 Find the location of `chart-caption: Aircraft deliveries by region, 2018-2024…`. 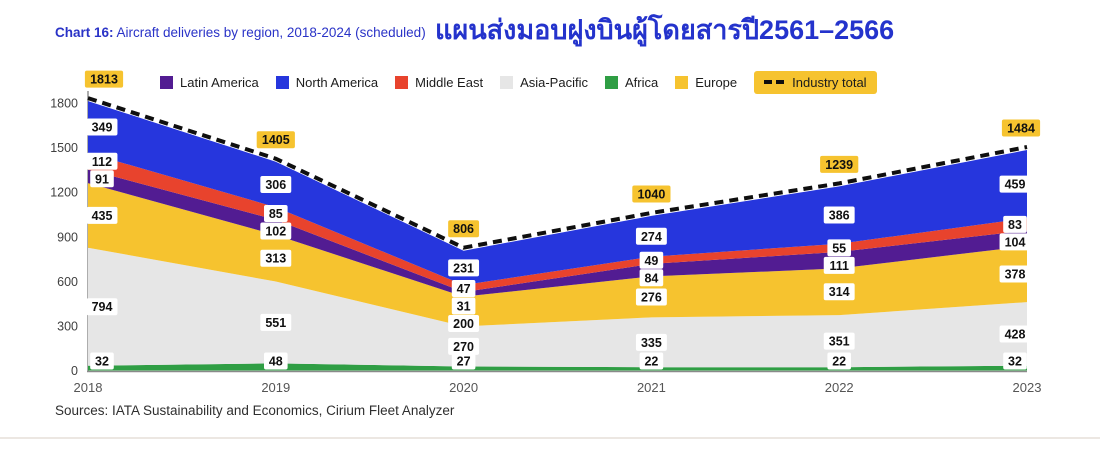

chart-caption: Aircraft deliveries by region, 2018-2024… is located at coordinates (269, 32).